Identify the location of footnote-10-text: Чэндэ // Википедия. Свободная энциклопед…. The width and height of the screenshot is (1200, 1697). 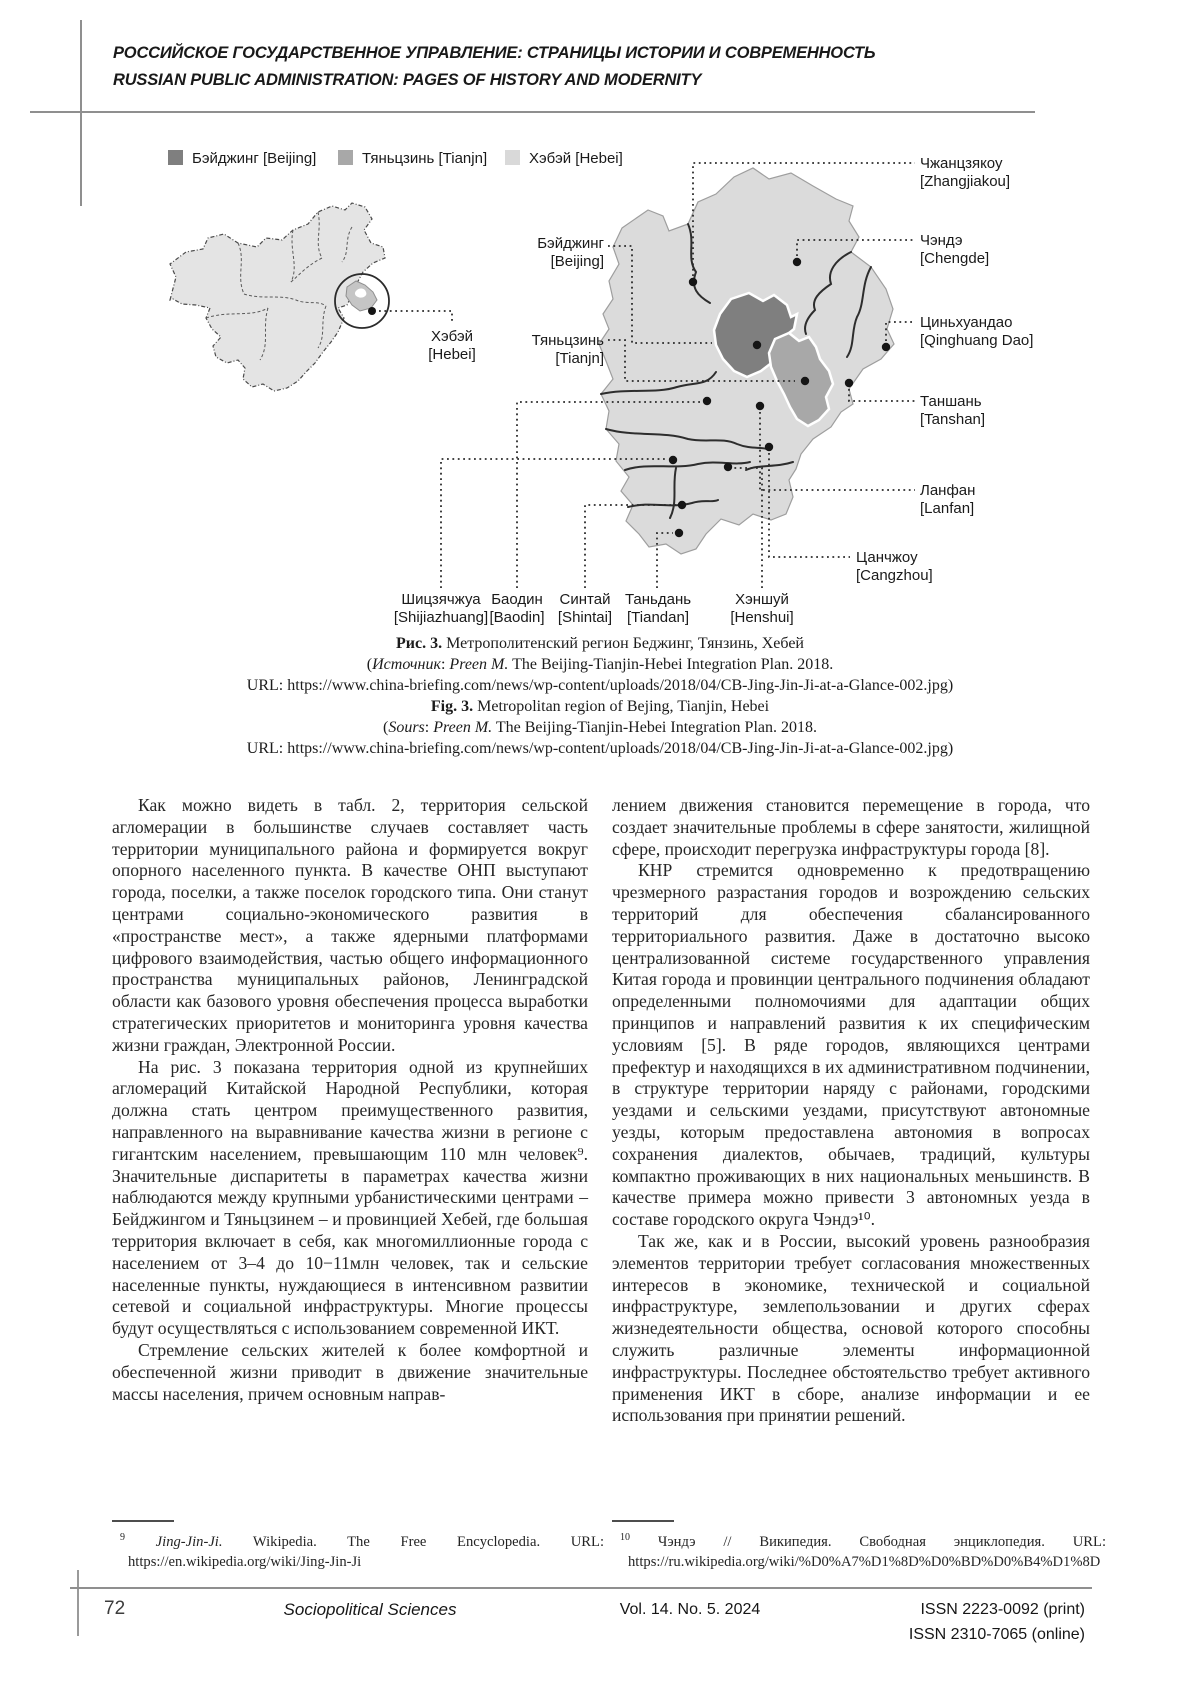
(867, 1552).